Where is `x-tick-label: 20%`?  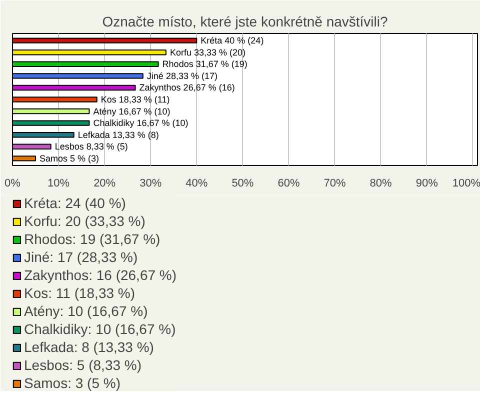
x-tick-label: 20% is located at coordinates (105, 184).